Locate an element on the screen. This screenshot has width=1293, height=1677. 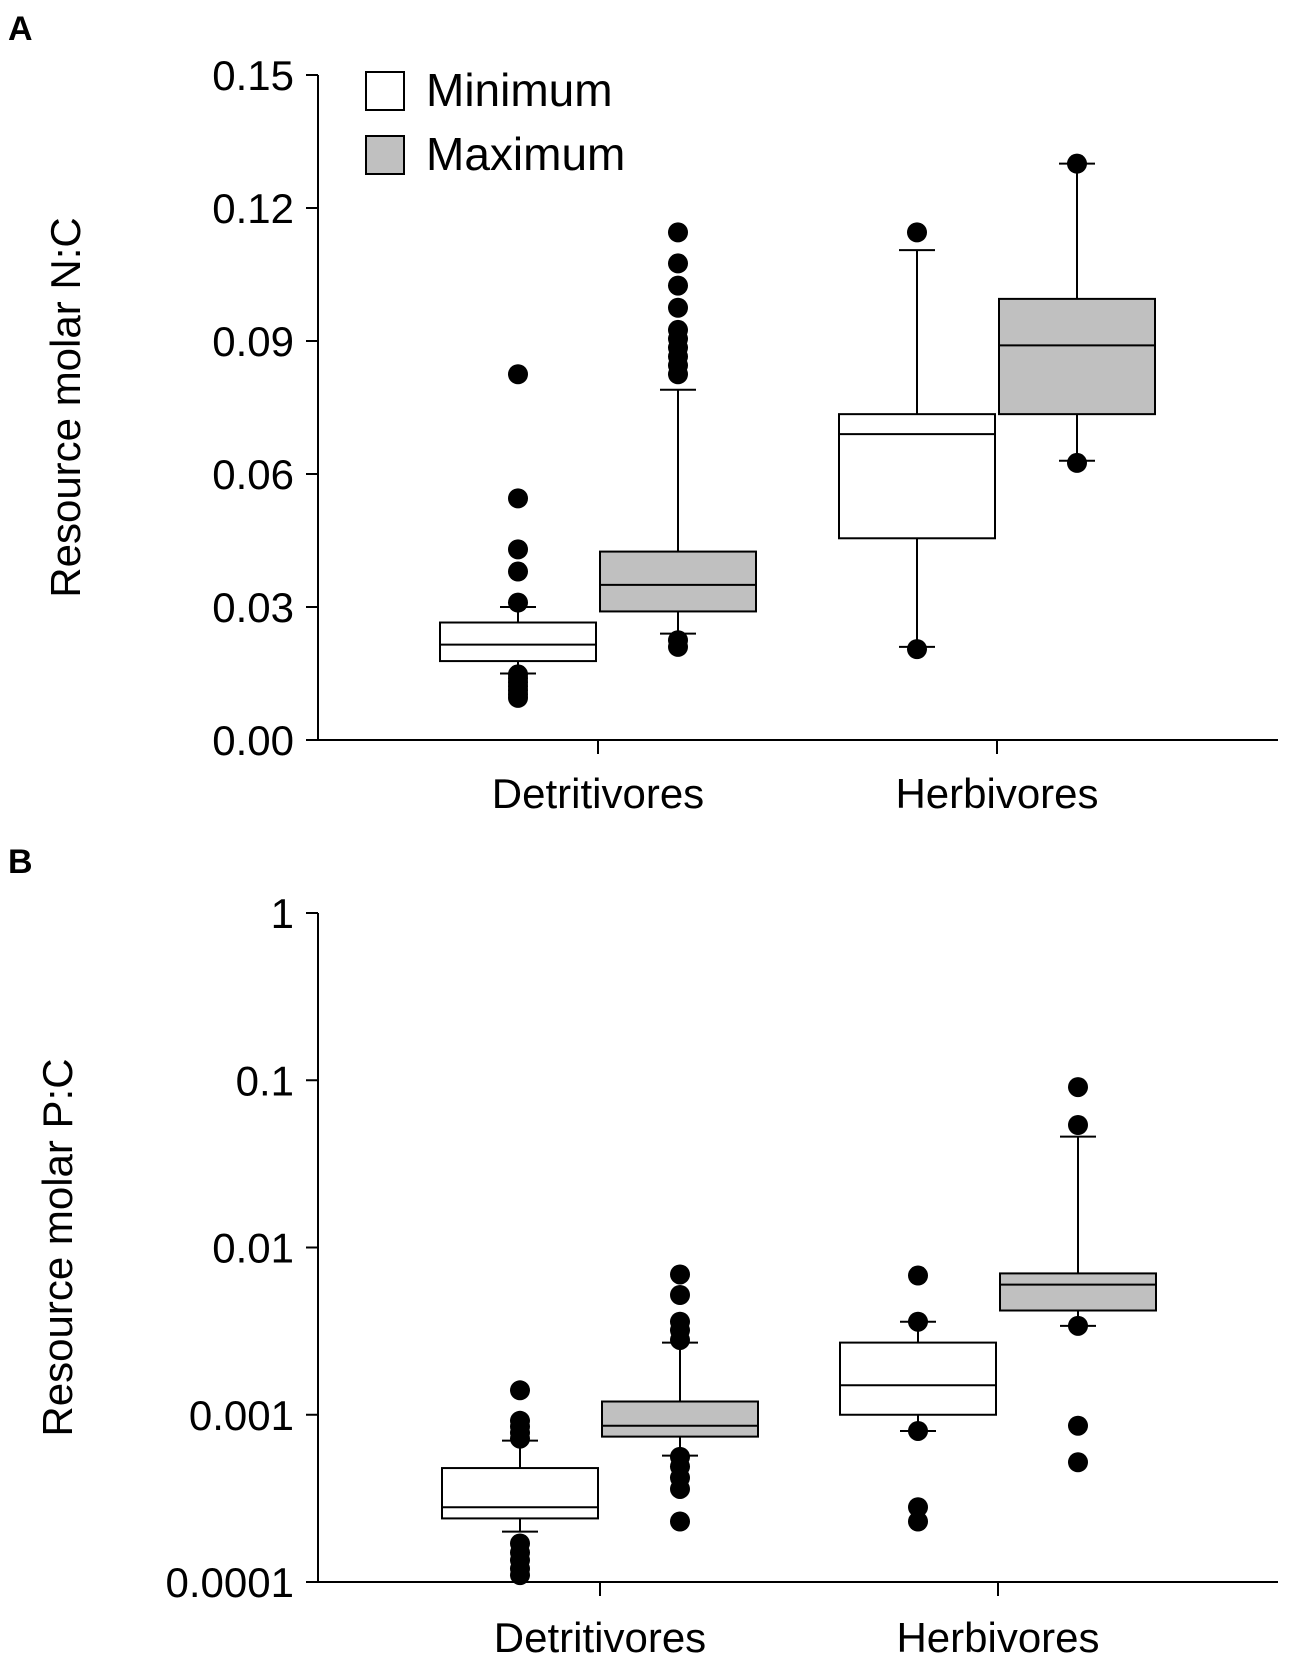
legend-label: Minimum is located at coordinates (519, 90).